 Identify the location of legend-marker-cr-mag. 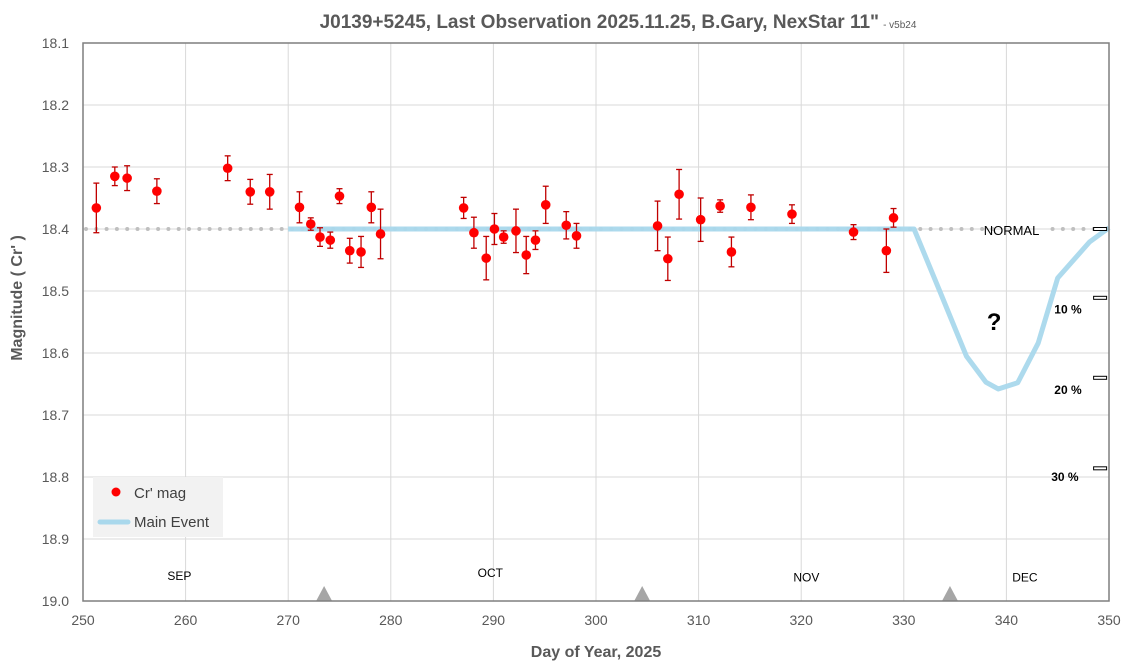
(116, 492).